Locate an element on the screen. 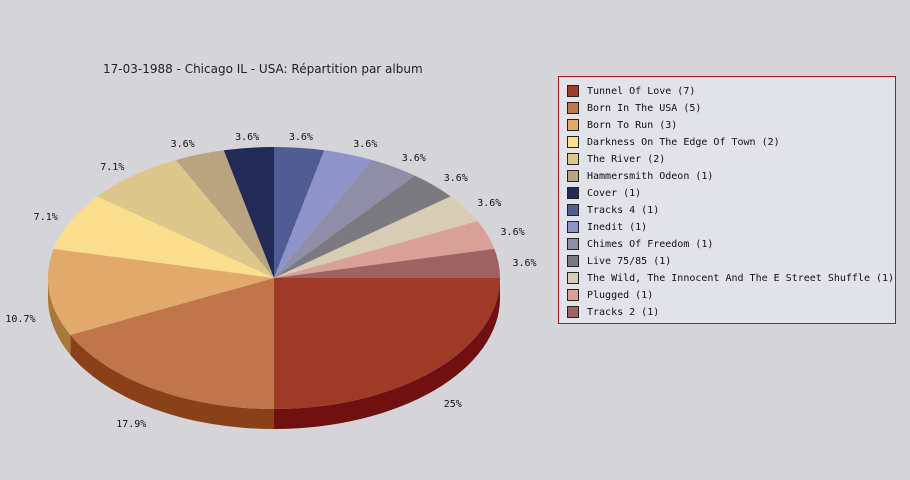  legend-label: The River (2) is located at coordinates (626, 159).